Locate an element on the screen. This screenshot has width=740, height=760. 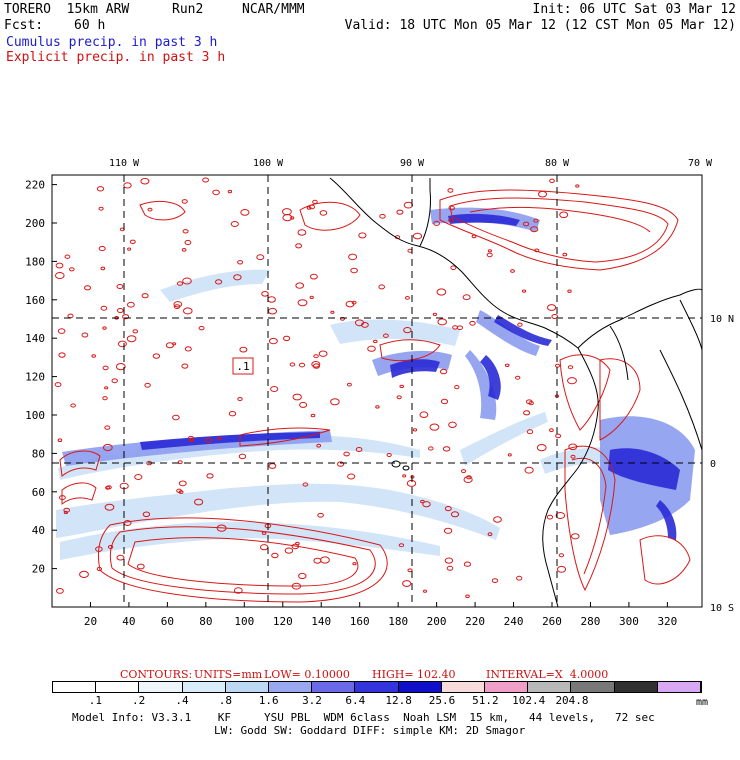
box-label: .1 is located at coordinates (242, 366).